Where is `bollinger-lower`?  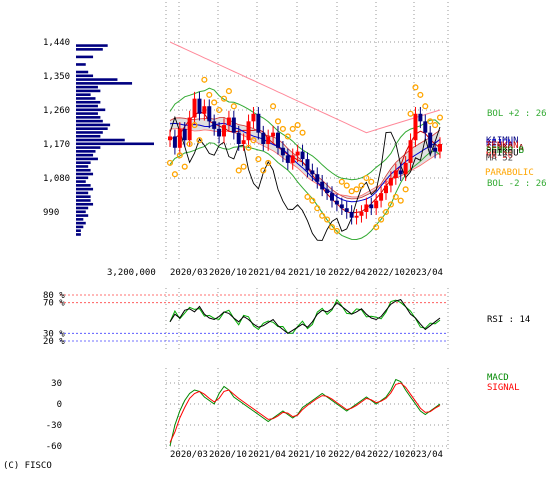 bollinger-lower is located at coordinates (305, 191).